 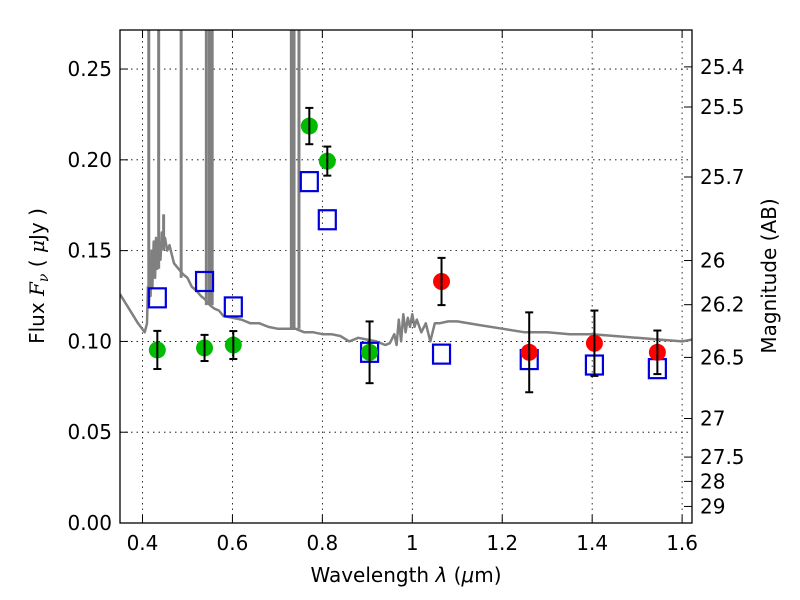 What do you see at coordinates (89, 251) in the screenshot?
I see `y-tick-label: 0.15` at bounding box center [89, 251].